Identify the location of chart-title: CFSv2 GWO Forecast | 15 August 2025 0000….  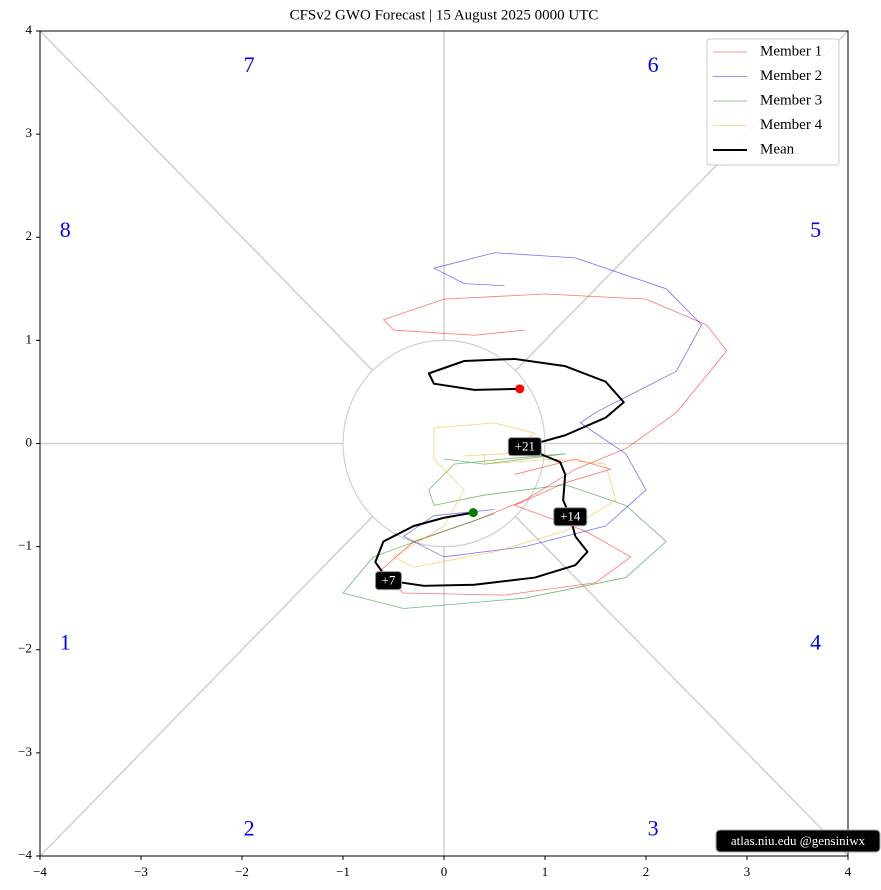
(444, 15).